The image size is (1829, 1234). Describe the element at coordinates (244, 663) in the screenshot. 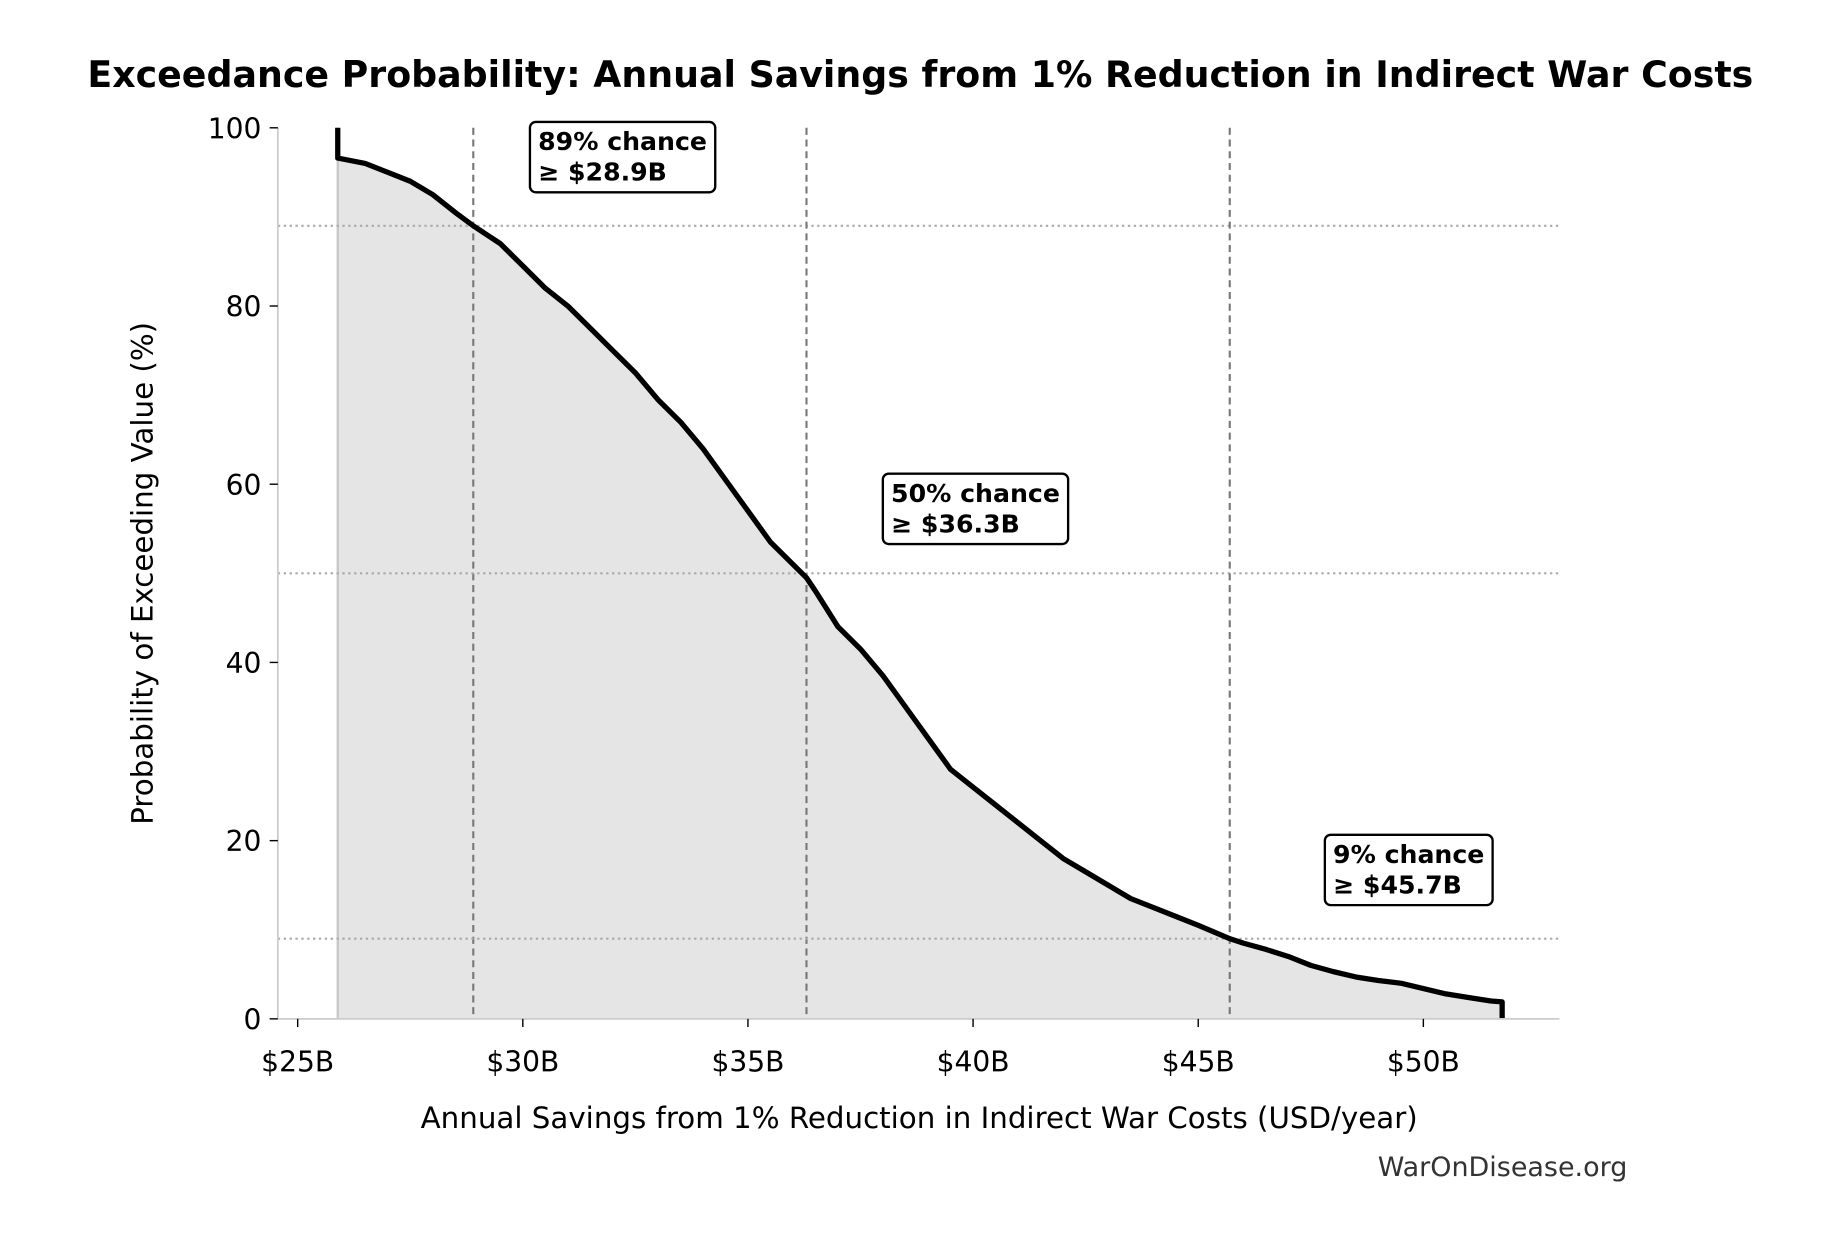

I see `y-tick-label: 40` at that location.